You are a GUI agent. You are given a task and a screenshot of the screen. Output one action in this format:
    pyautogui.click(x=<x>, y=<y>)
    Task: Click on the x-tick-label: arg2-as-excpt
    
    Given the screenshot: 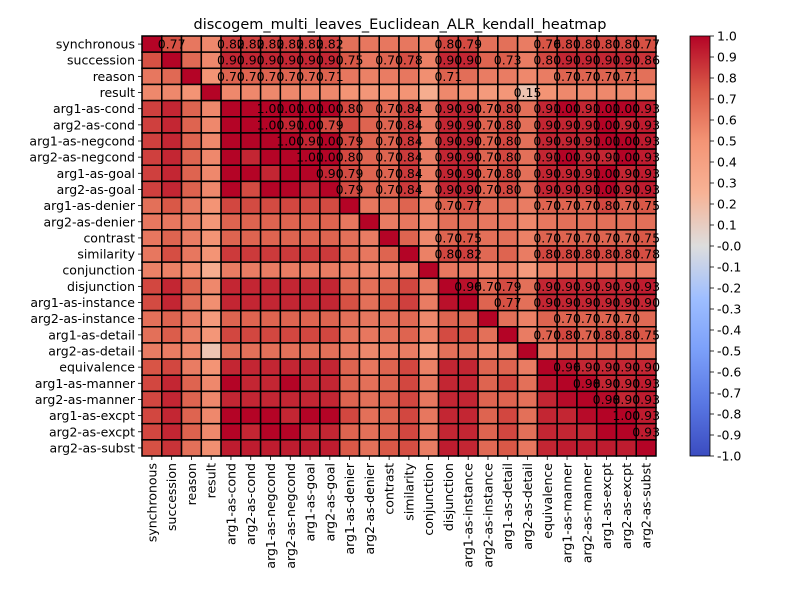 What is the action you would take?
    pyautogui.click(x=626, y=506)
    